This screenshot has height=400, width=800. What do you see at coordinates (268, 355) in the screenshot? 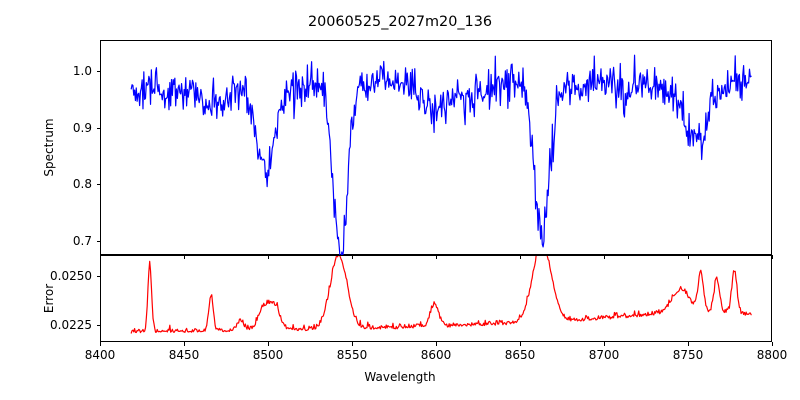
I see `xtick-label: 8500` at bounding box center [268, 355].